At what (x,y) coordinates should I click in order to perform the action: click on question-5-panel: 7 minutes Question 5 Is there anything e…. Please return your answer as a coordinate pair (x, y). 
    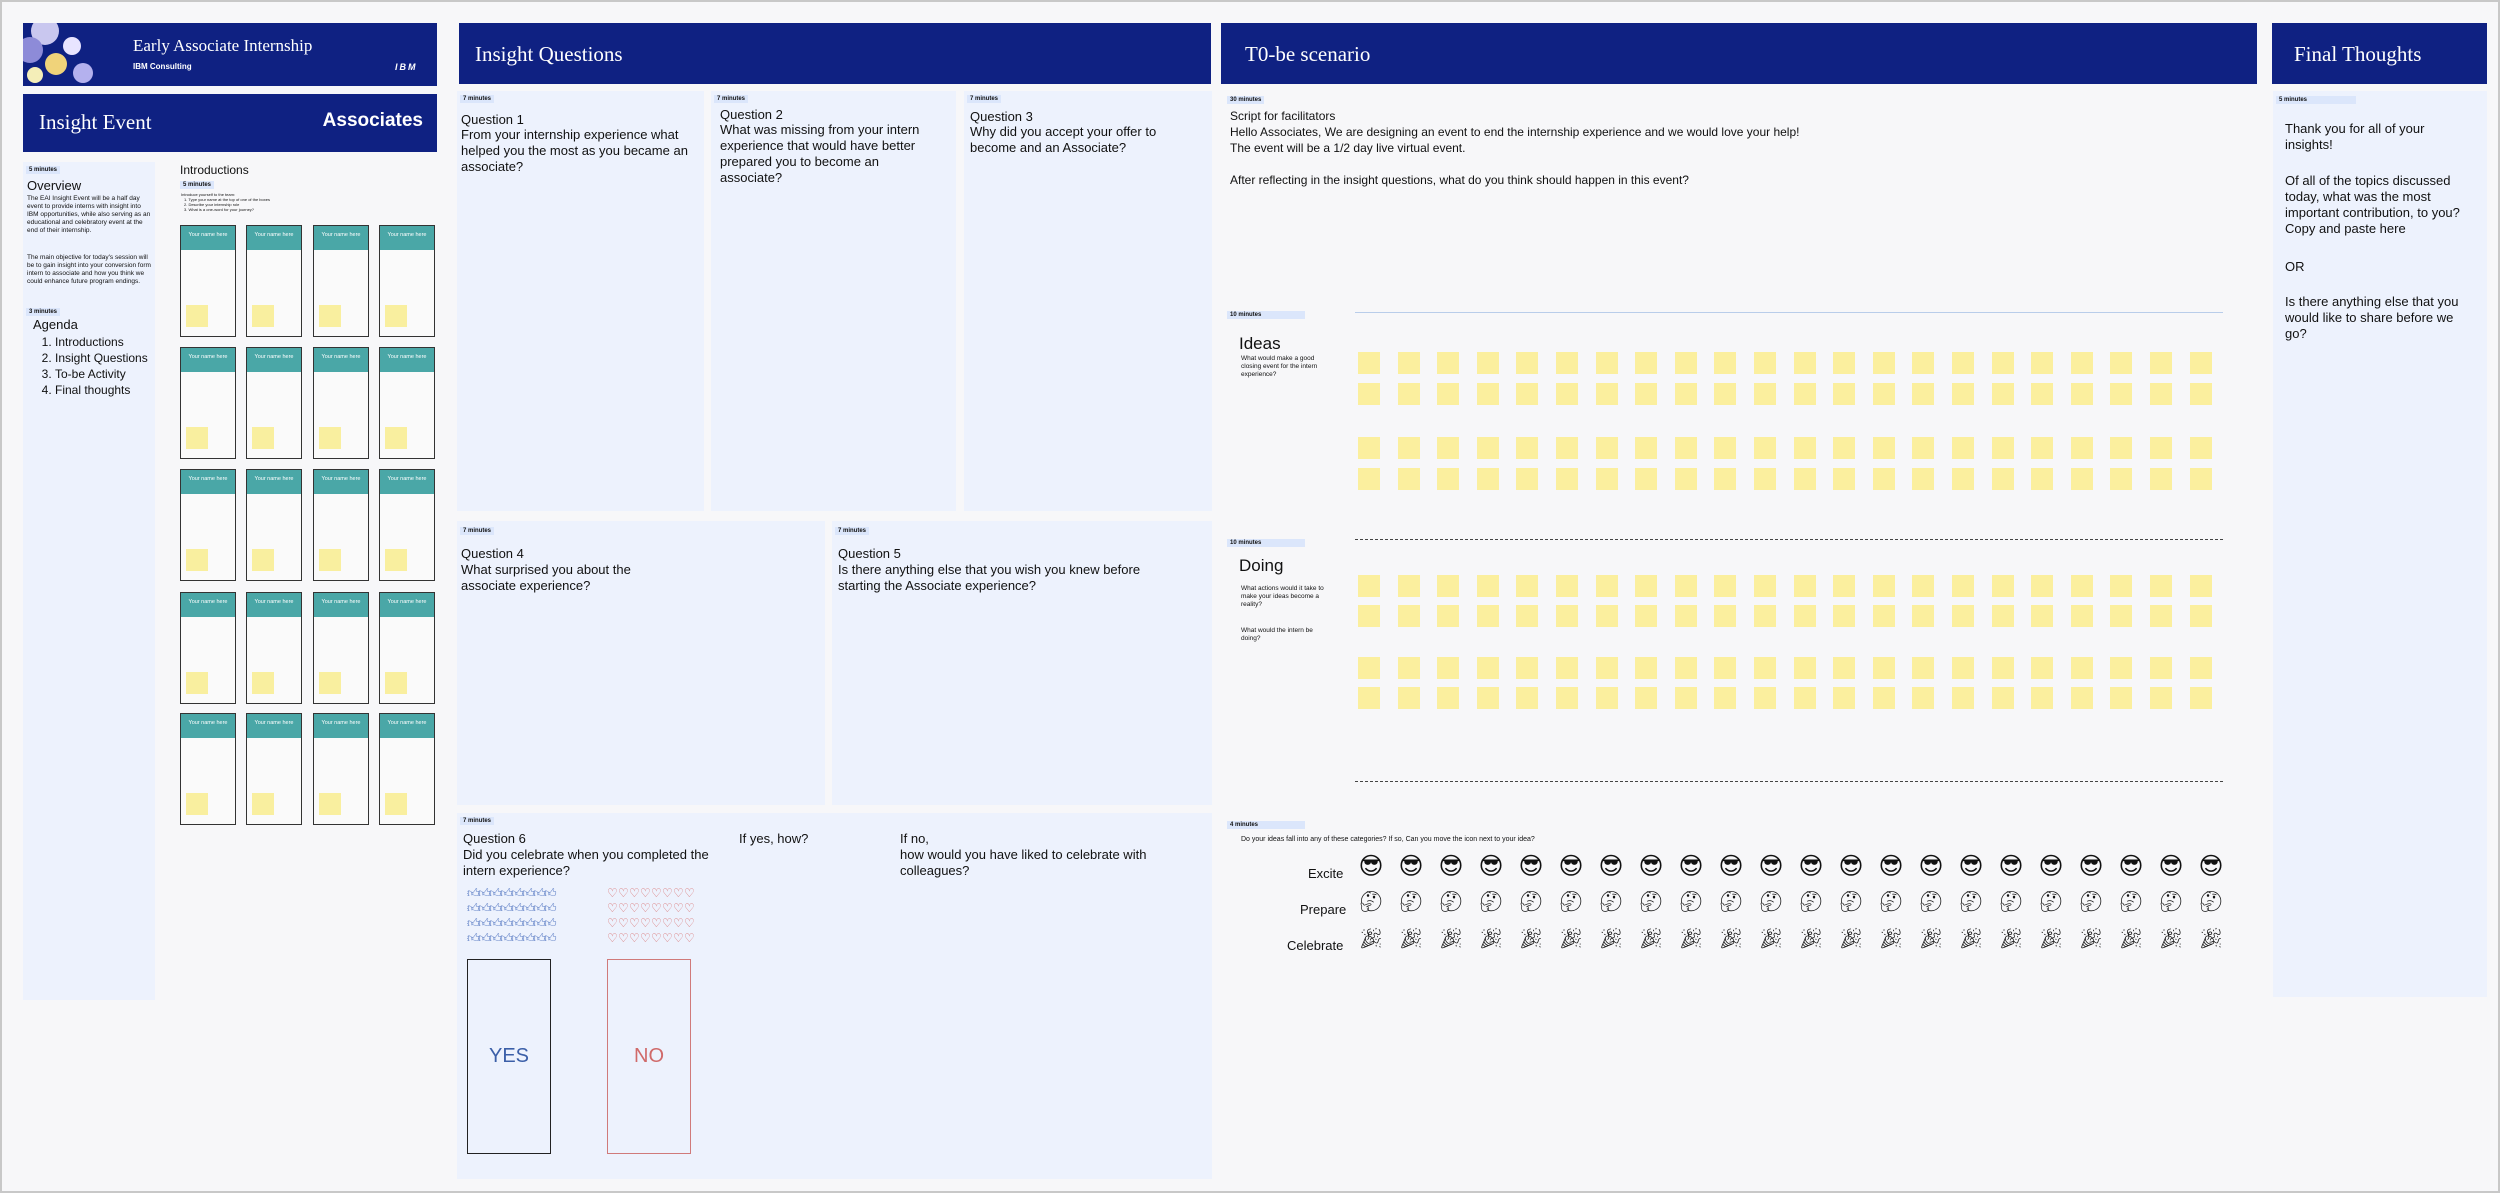
    Looking at the image, I should click on (1022, 663).